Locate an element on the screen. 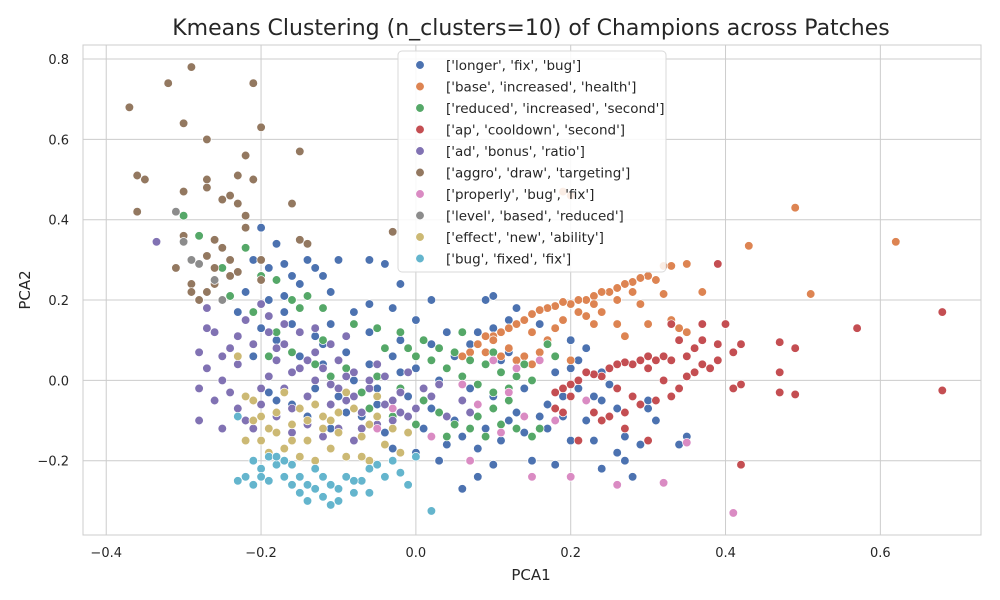 This screenshot has width=1000, height=600. y-axis-label: PCA2 is located at coordinates (25, 289).